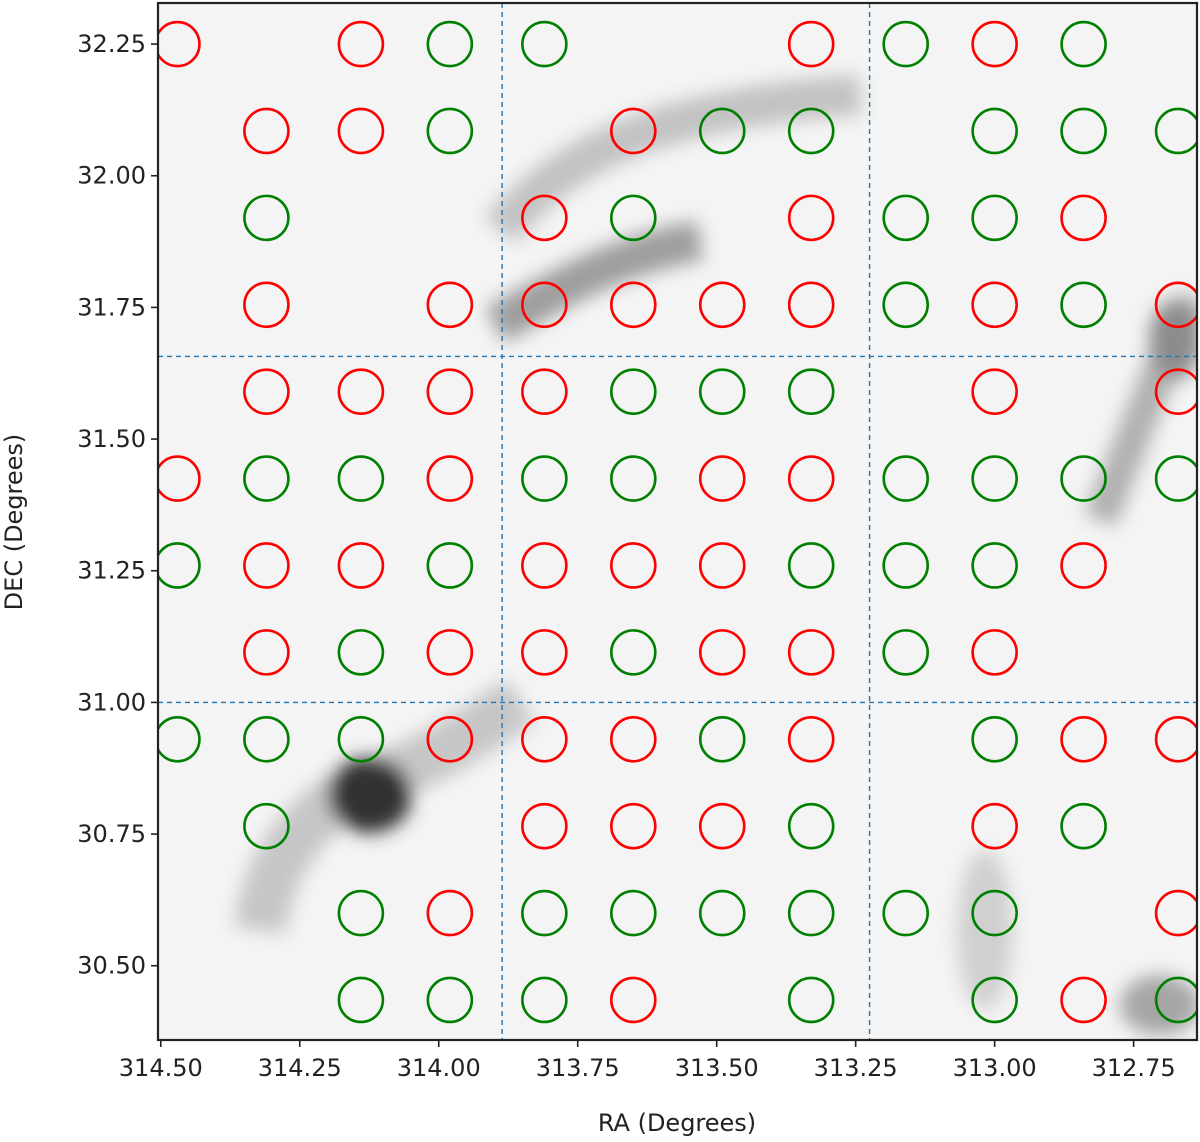  I want to click on y-tick-label: 31.00, so click(111, 702).